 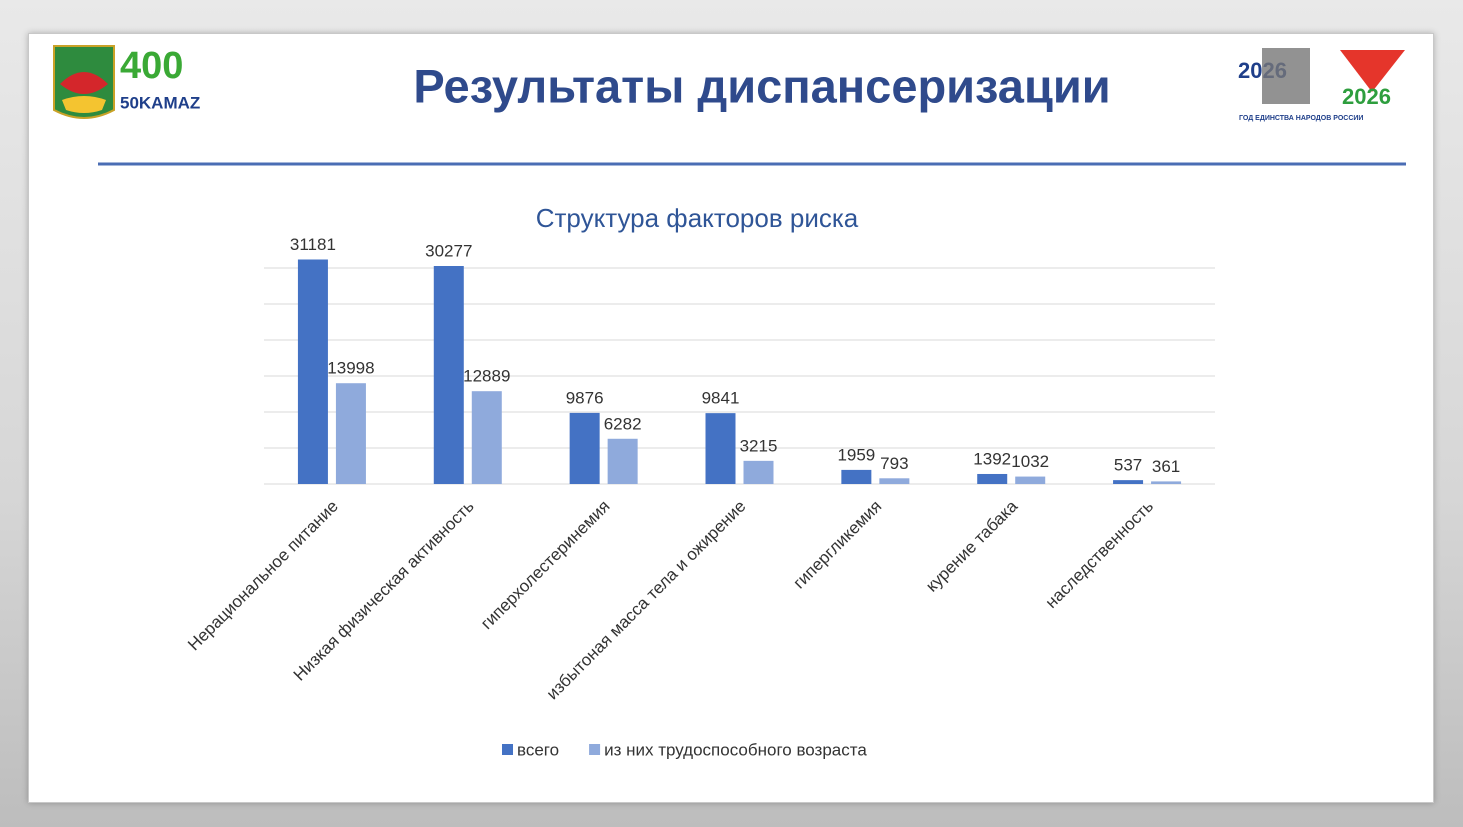 I want to click on data-label: 9876, so click(x=585, y=397).